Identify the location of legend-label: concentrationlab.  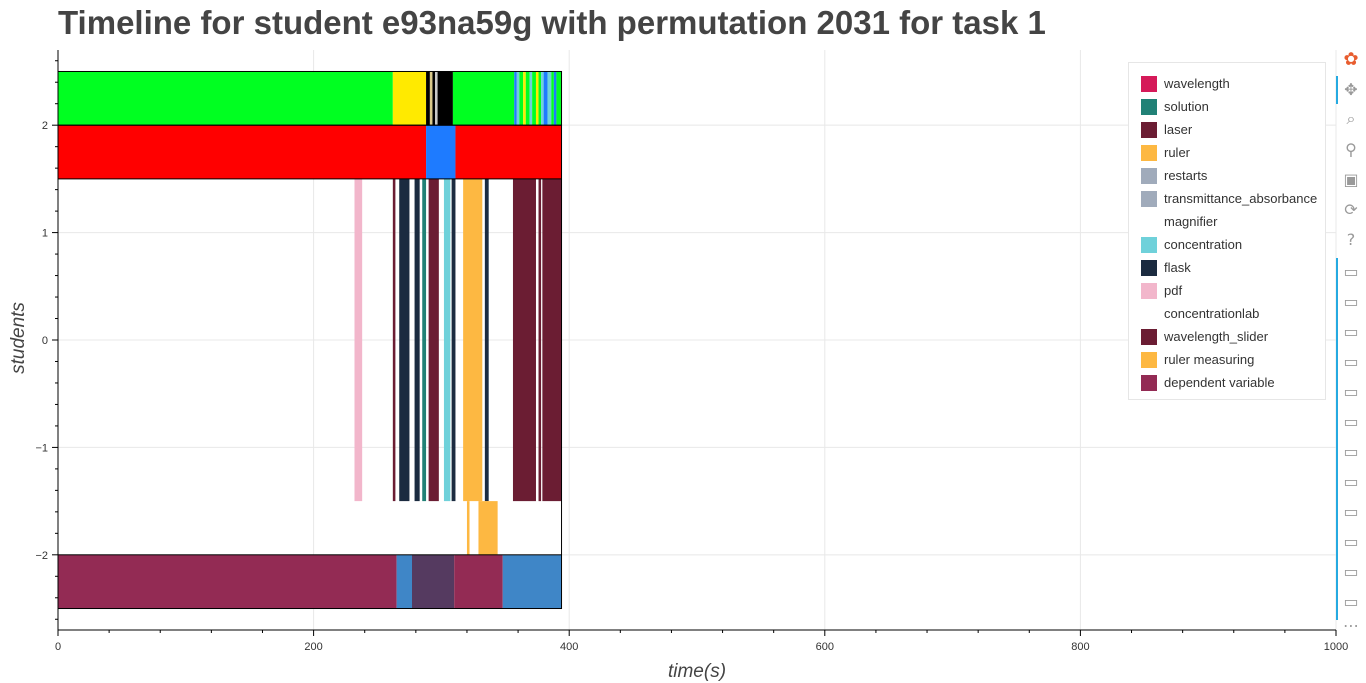
(1212, 313).